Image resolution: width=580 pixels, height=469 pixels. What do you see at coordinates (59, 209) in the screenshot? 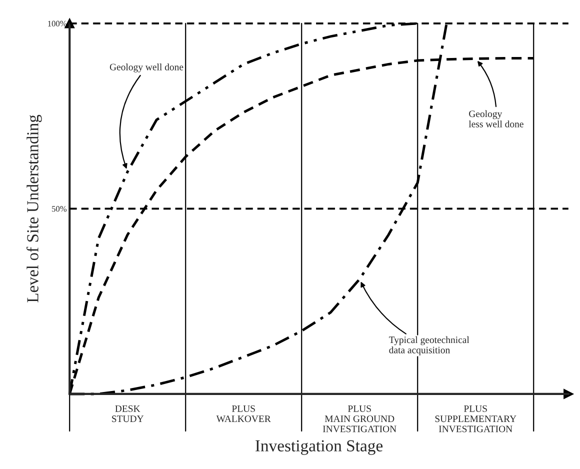
I see `y-tick-label: 50%` at bounding box center [59, 209].